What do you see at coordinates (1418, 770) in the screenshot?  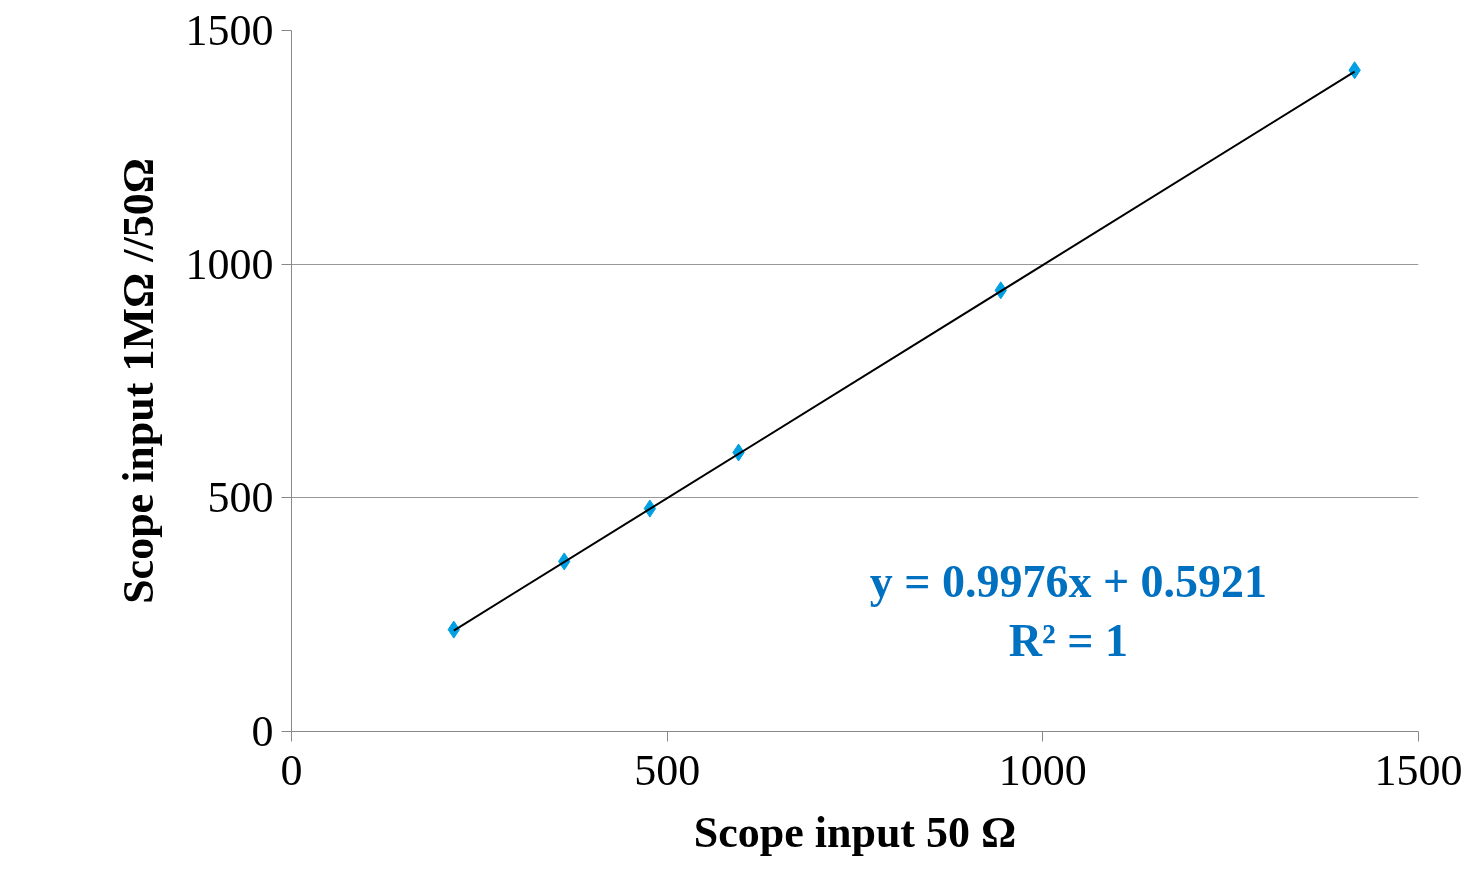 I see `x-tick-label: 1500` at bounding box center [1418, 770].